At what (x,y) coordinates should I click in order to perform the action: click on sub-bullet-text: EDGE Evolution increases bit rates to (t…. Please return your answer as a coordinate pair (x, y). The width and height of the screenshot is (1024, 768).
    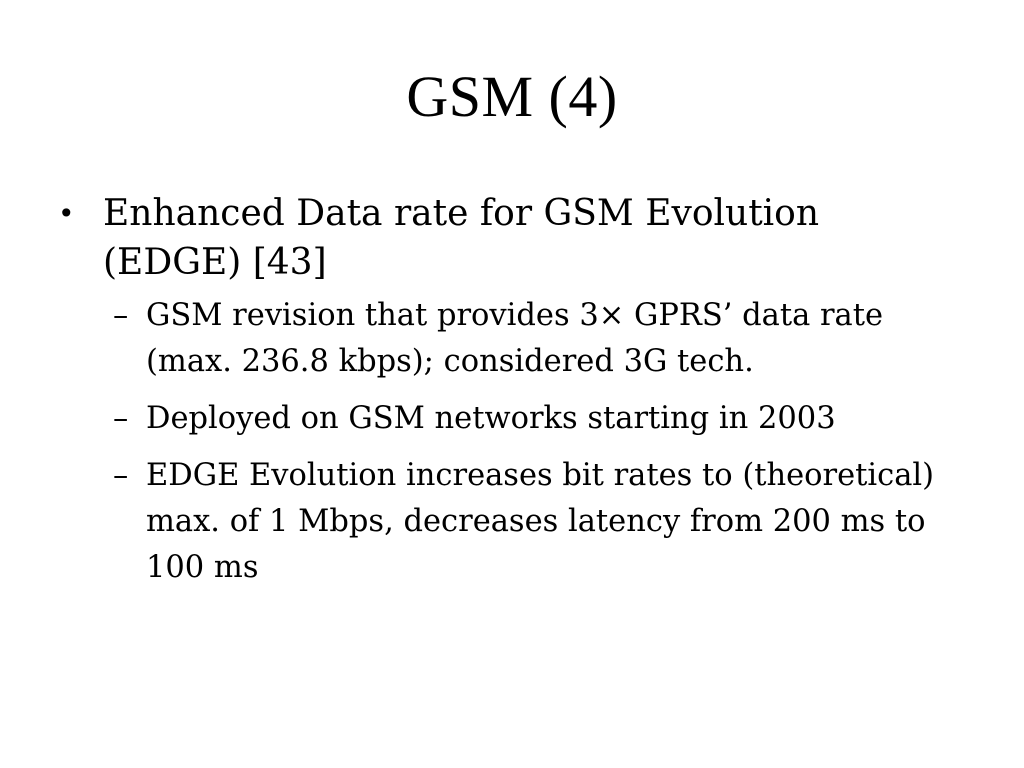
    Looking at the image, I should click on (540, 521).